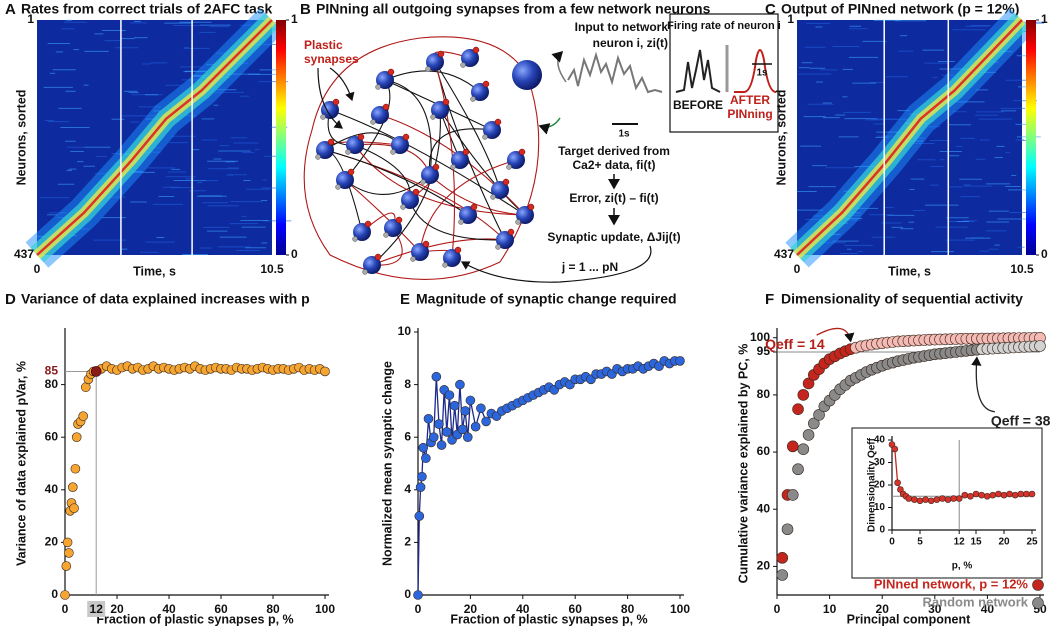 The width and height of the screenshot is (1050, 631). What do you see at coordinates (548, 619) in the screenshot?
I see `x-axis-label: Fraction of plastic synapses p, %` at bounding box center [548, 619].